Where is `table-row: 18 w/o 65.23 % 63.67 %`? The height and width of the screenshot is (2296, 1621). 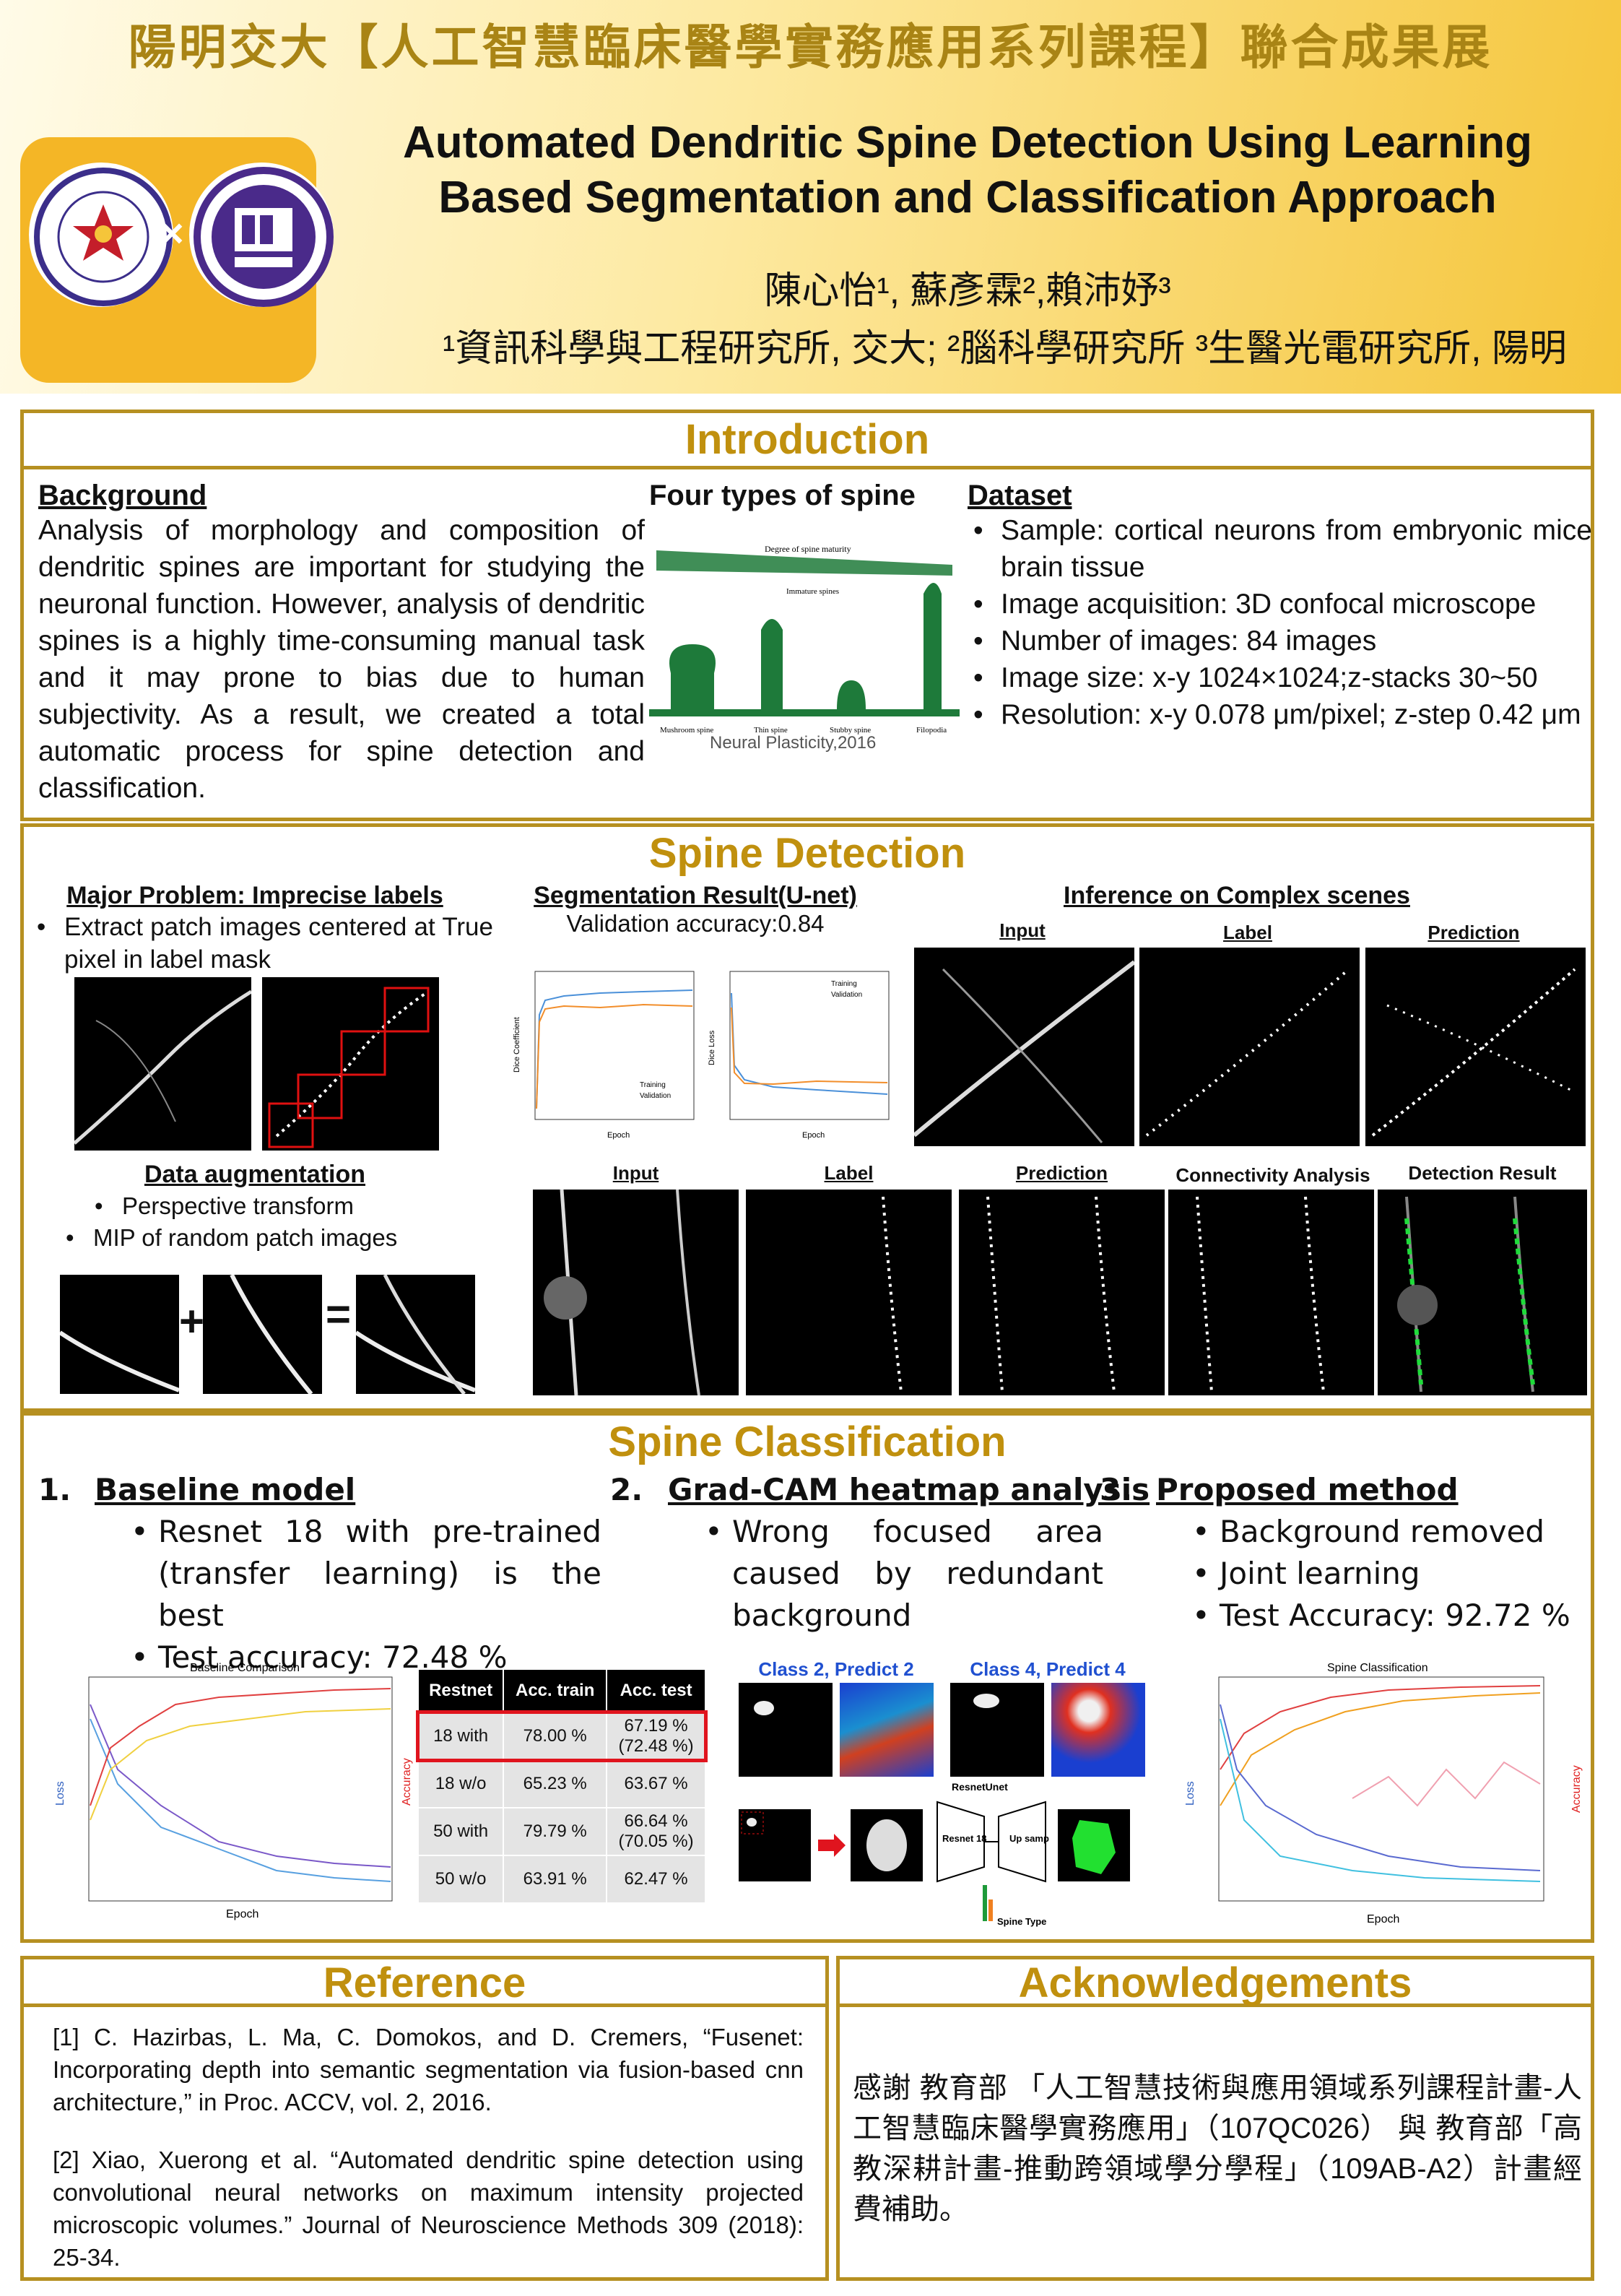
table-row: 18 w/o 65.23 % 63.67 % is located at coordinates (561, 1783).